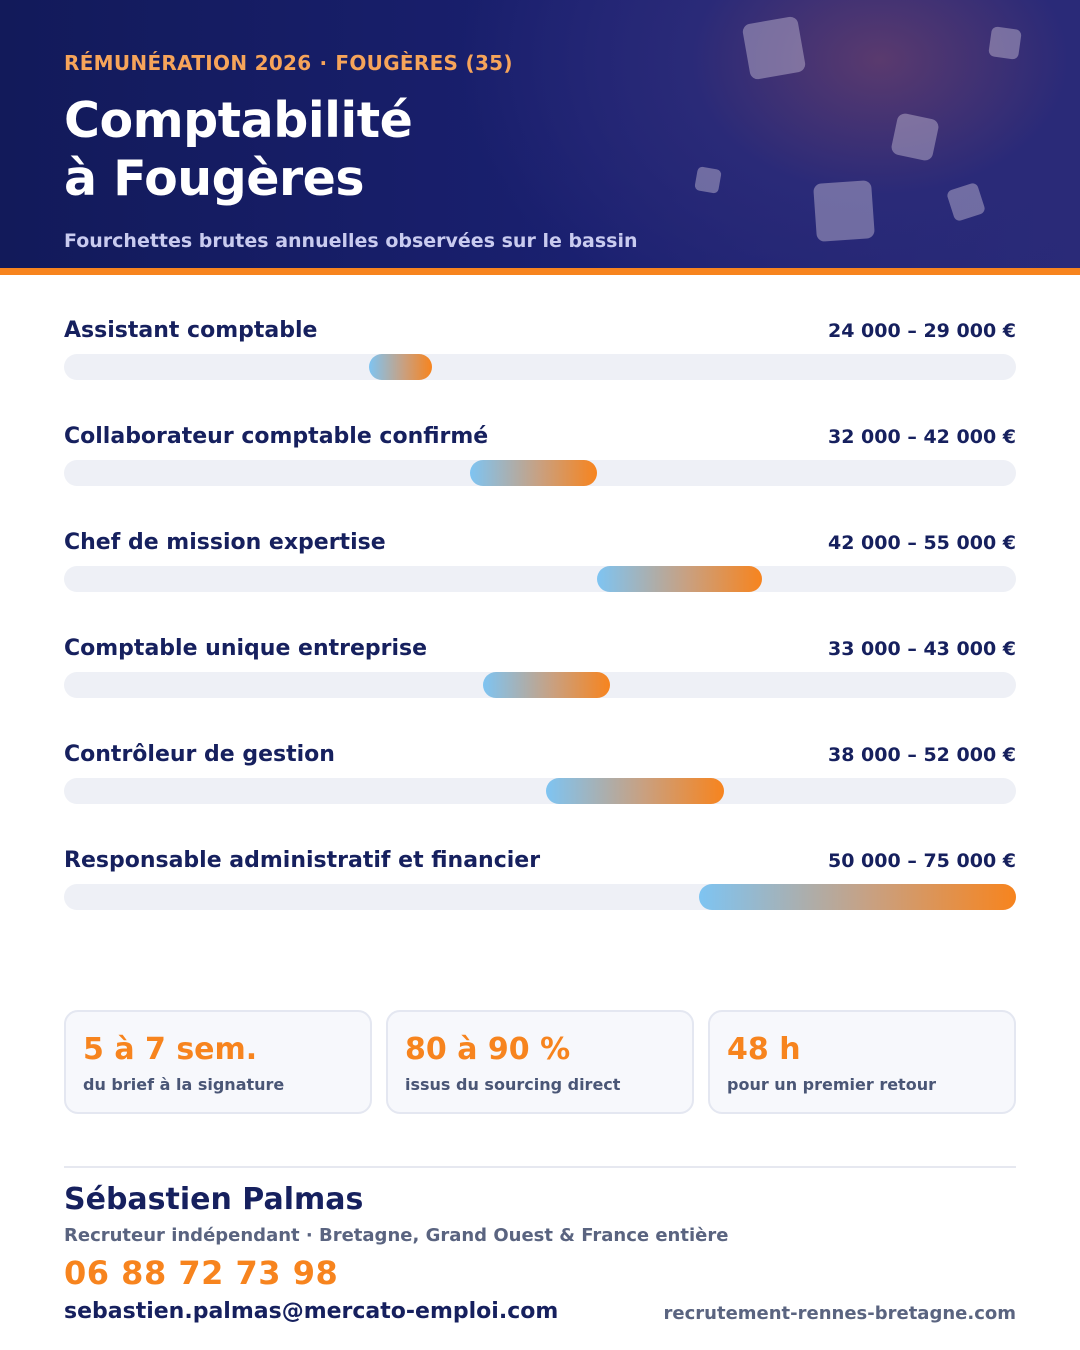 Image resolution: width=1080 pixels, height=1350 pixels. Describe the element at coordinates (311, 1311) in the screenshot. I see `contact-email-link: sebastien.palmas@mercato-emploi.com` at that location.